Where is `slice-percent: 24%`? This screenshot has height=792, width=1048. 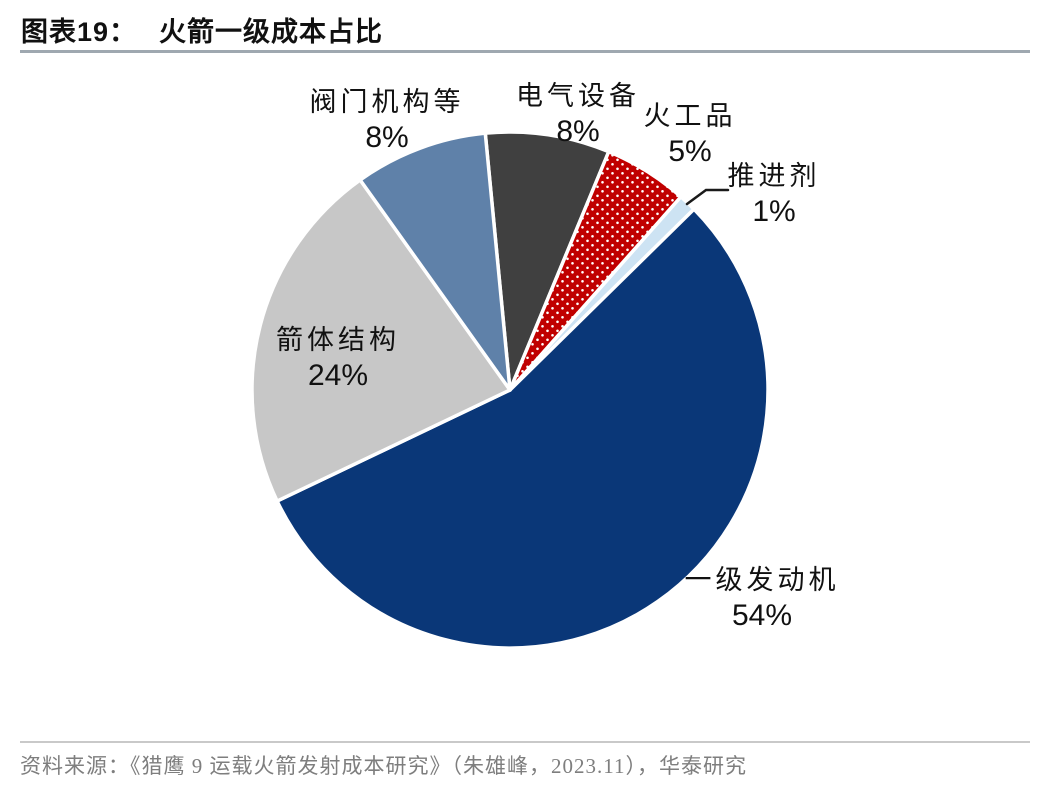 slice-percent: 24% is located at coordinates (338, 375).